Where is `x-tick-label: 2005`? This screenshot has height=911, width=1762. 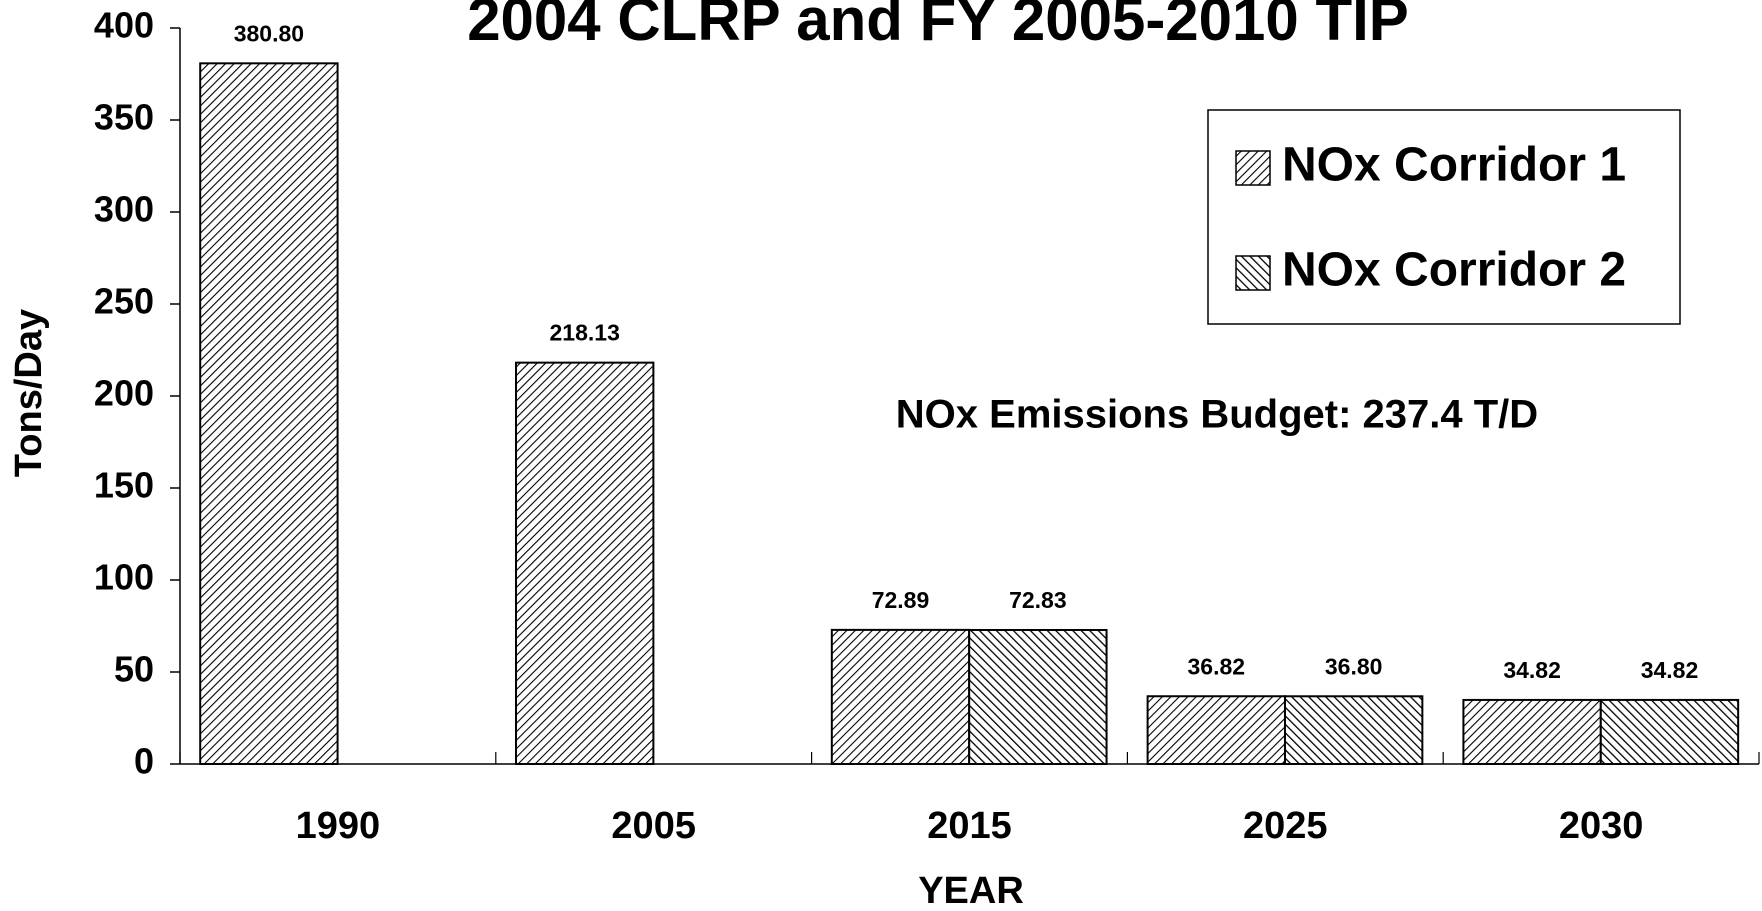 x-tick-label: 2005 is located at coordinates (653, 826).